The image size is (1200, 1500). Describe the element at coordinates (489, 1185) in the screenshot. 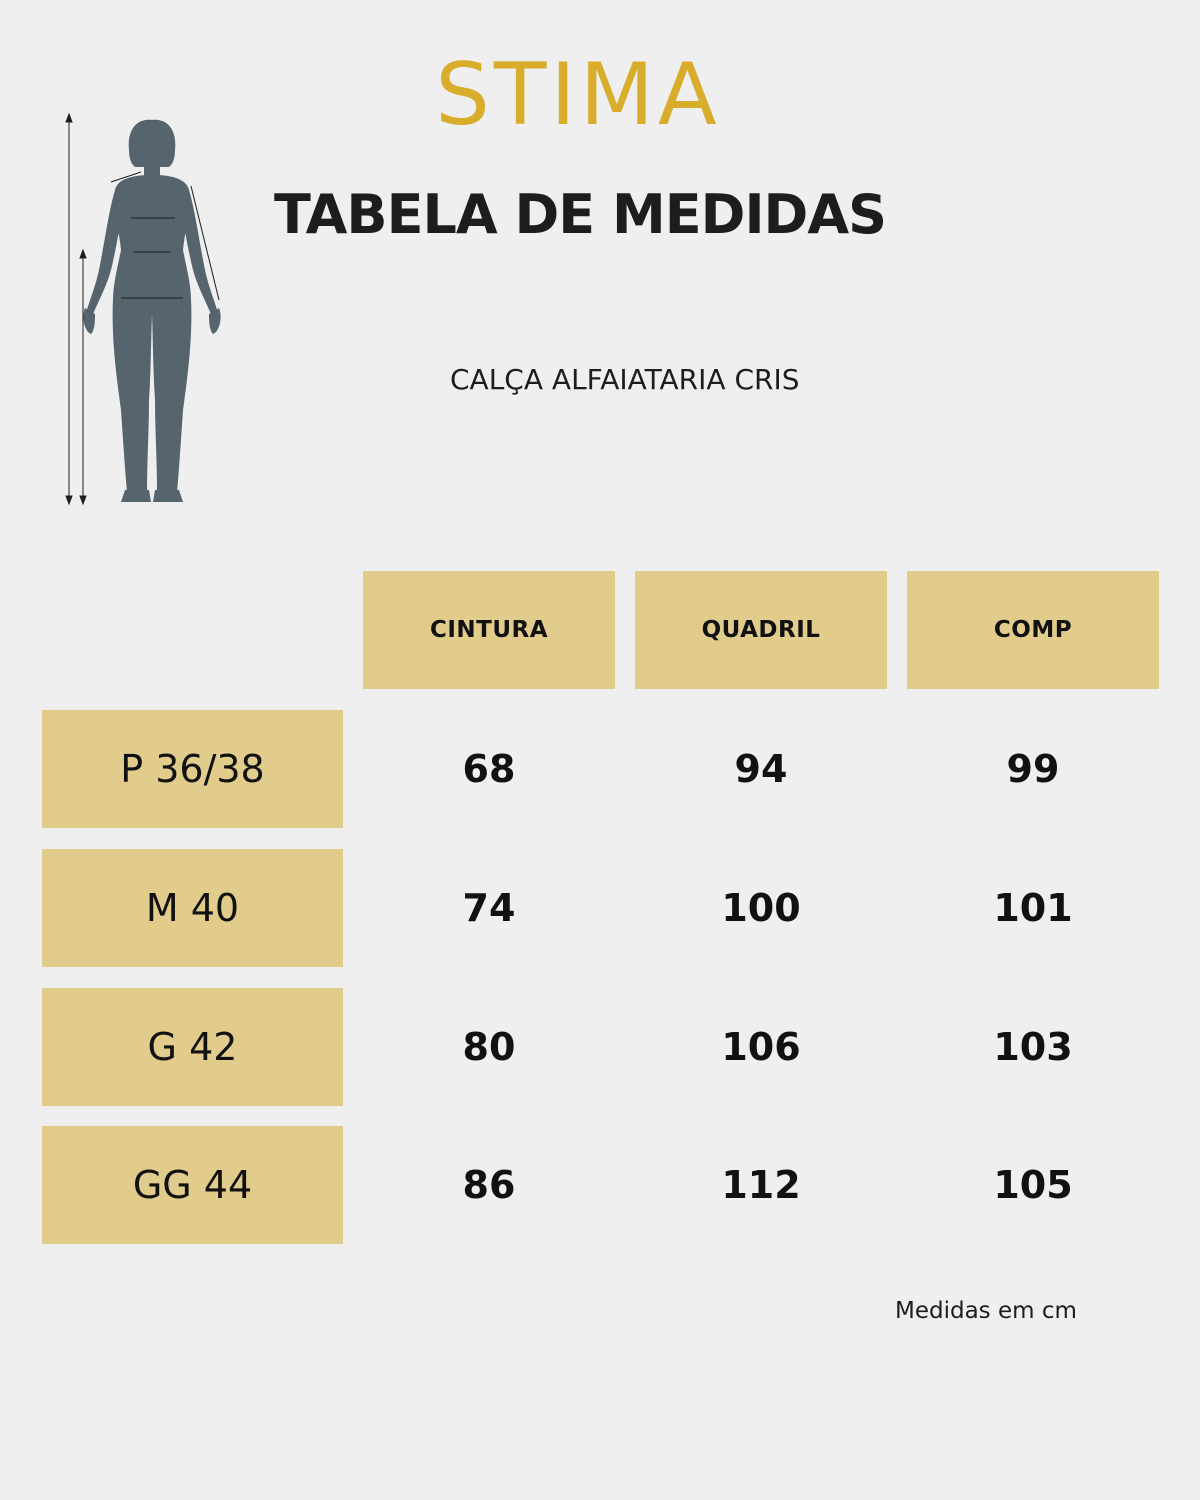

I see `table-cell: 86` at that location.